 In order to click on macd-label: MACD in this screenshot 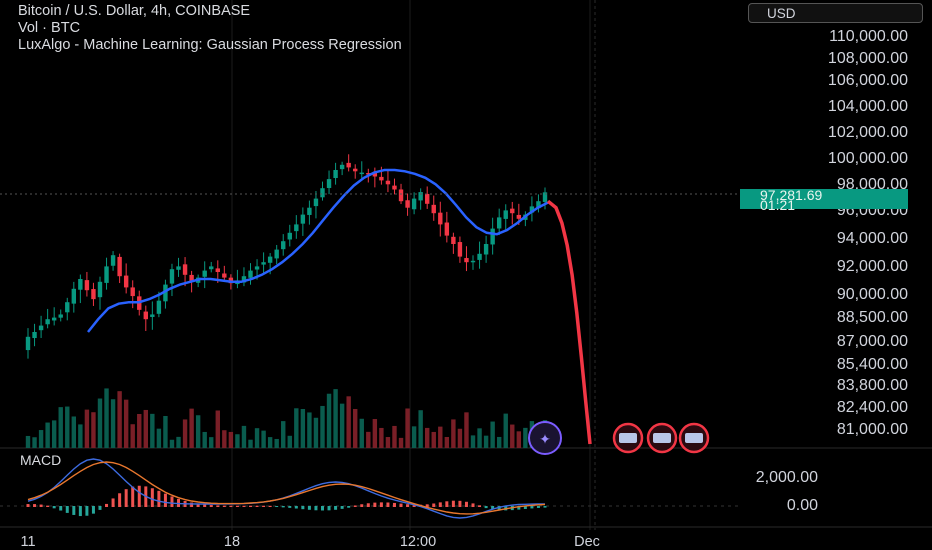, I will do `click(41, 460)`.